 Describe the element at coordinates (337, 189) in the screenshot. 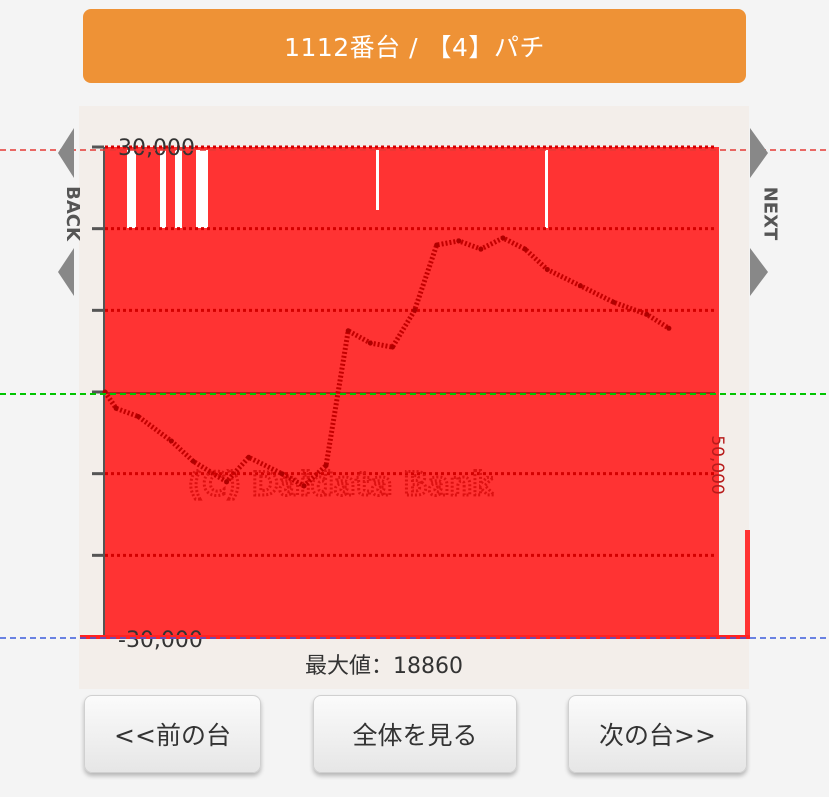

I see `chart-gaps` at that location.